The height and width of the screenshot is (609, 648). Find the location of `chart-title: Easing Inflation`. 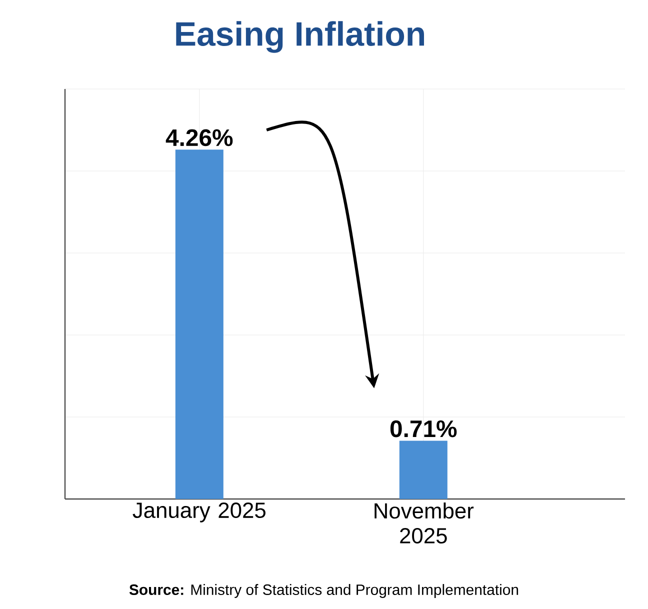

chart-title: Easing Inflation is located at coordinates (300, 37).